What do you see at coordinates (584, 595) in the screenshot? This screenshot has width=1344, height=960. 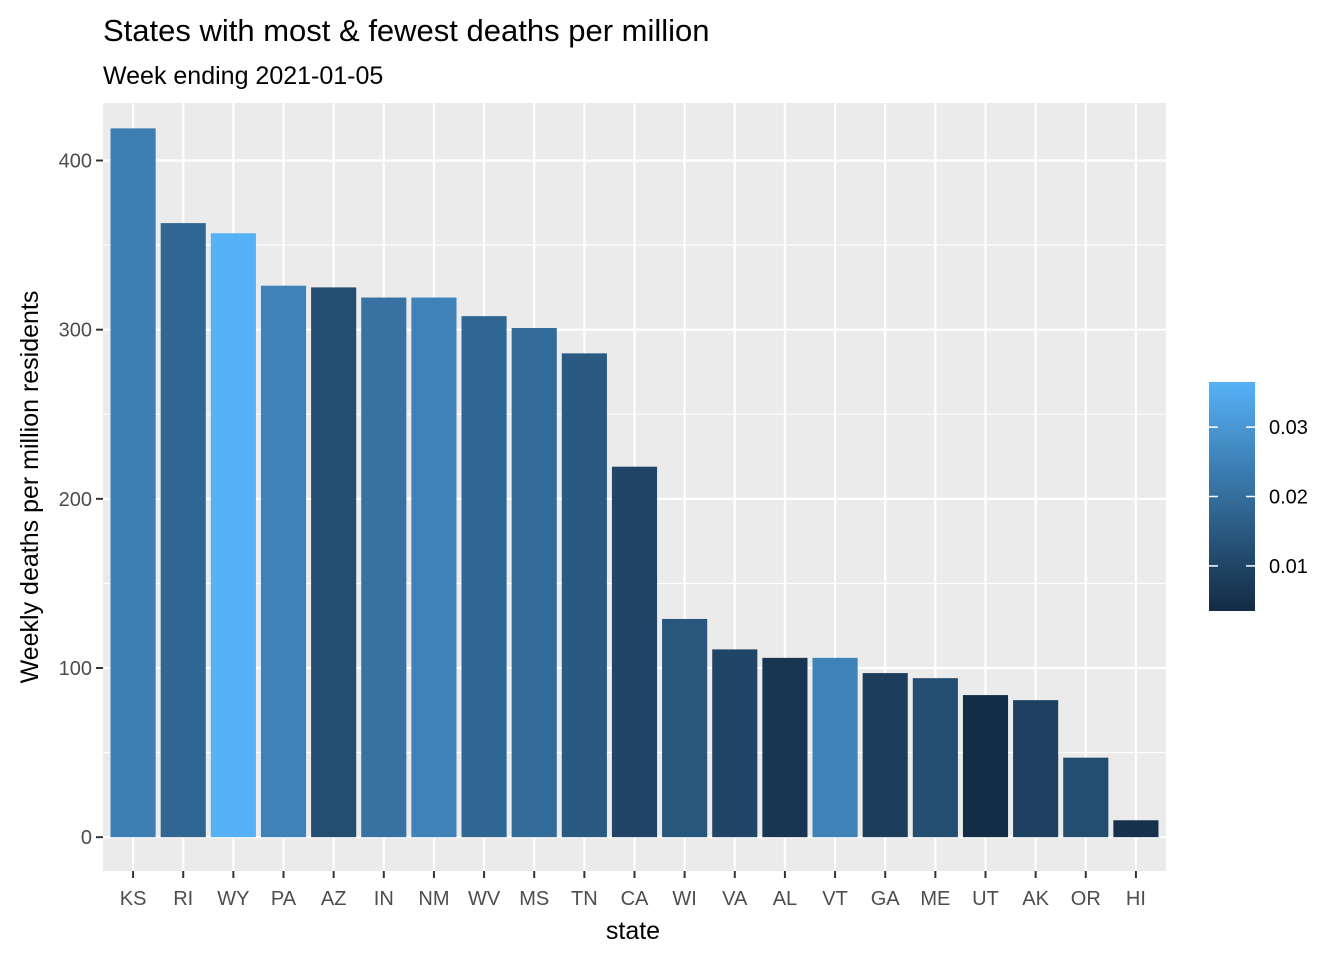 I see `bar-tn` at bounding box center [584, 595].